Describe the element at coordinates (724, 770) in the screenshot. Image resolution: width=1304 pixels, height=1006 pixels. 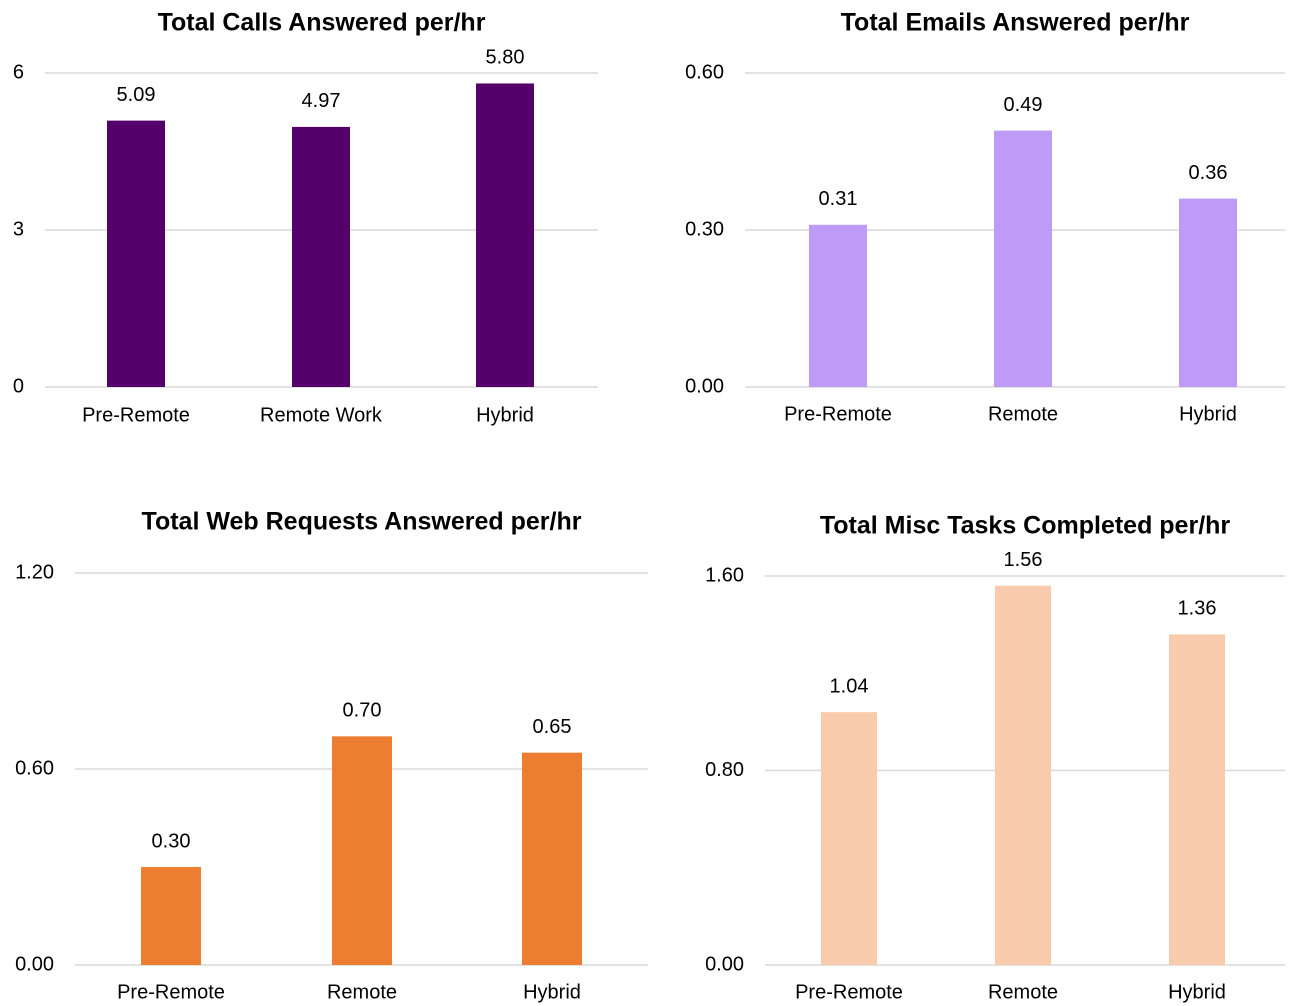
I see `y-tick-label: 0.80` at that location.